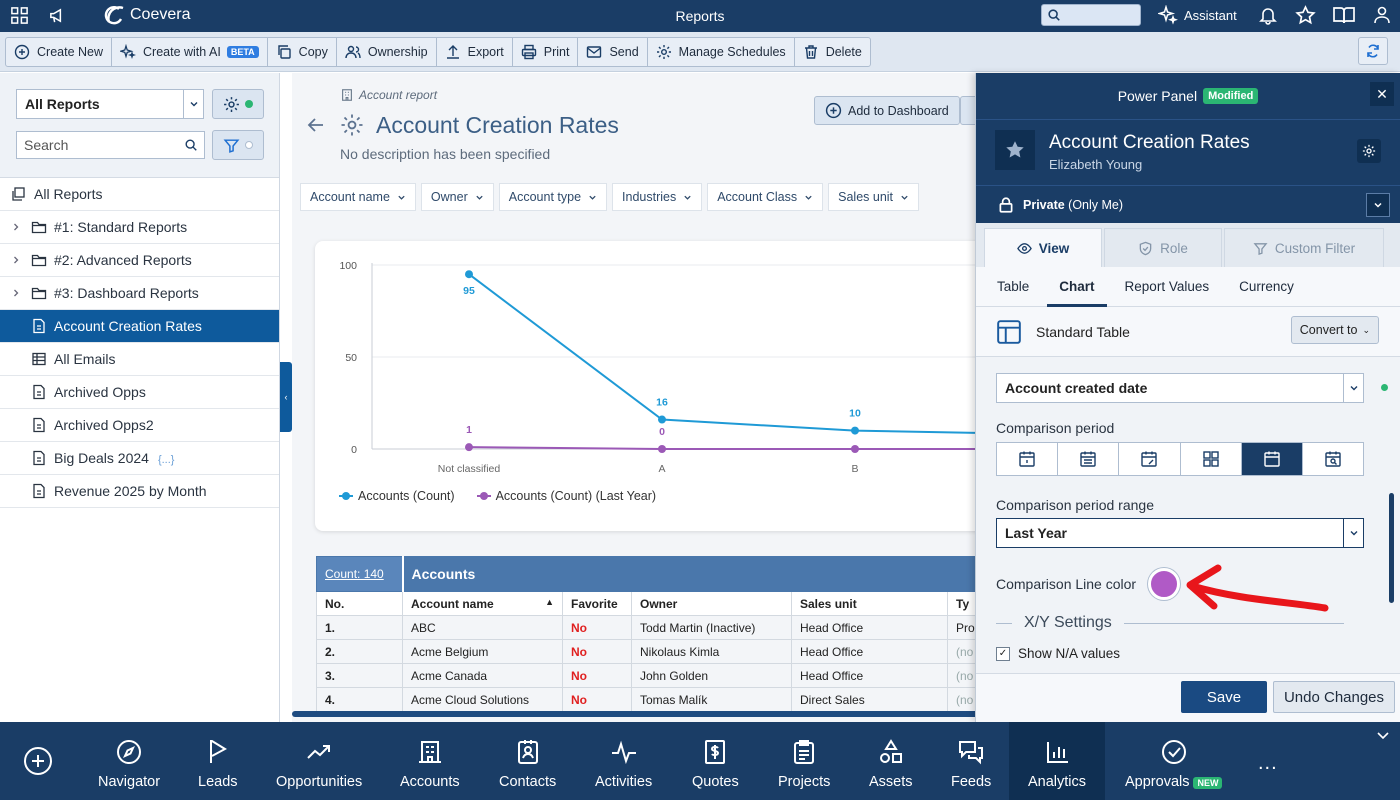  Describe the element at coordinates (359, 603) in the screenshot. I see `column-header: No.` at that location.